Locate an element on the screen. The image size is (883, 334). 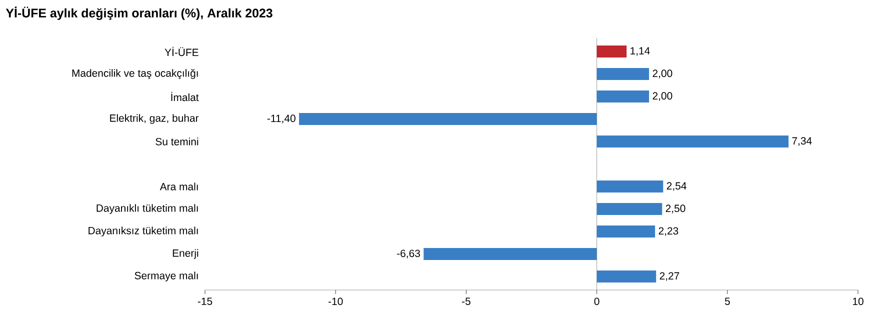
y-tick-label: Ara malı is located at coordinates (179, 186).